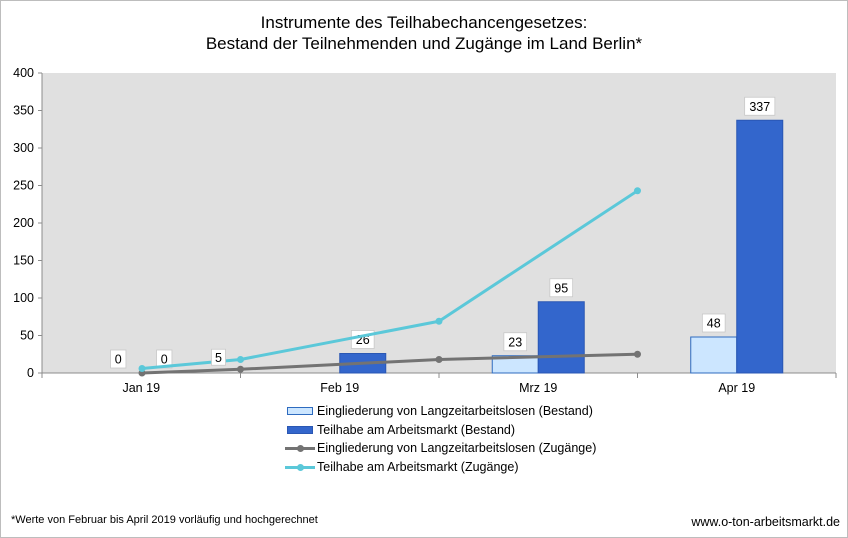  I want to click on legend-item-teilhabe-bestand: Teilhabe am Arbeitsmarkt (Bestand), so click(440, 430).